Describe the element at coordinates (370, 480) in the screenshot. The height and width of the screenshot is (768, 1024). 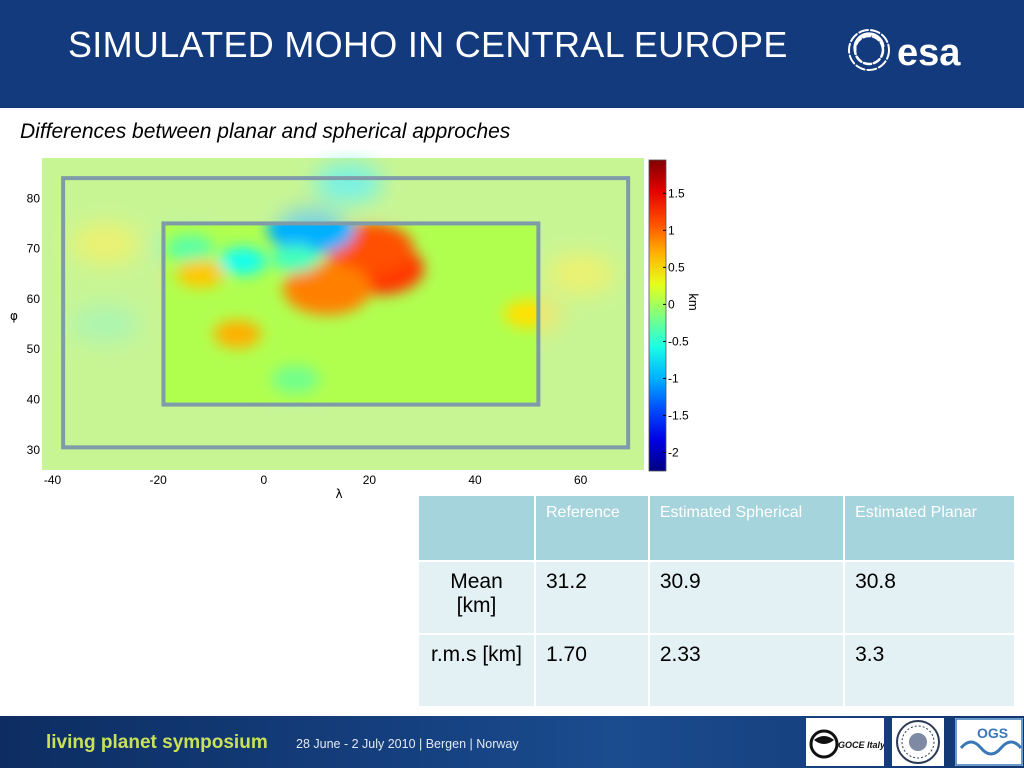
I see `x-tick-label: 20` at that location.